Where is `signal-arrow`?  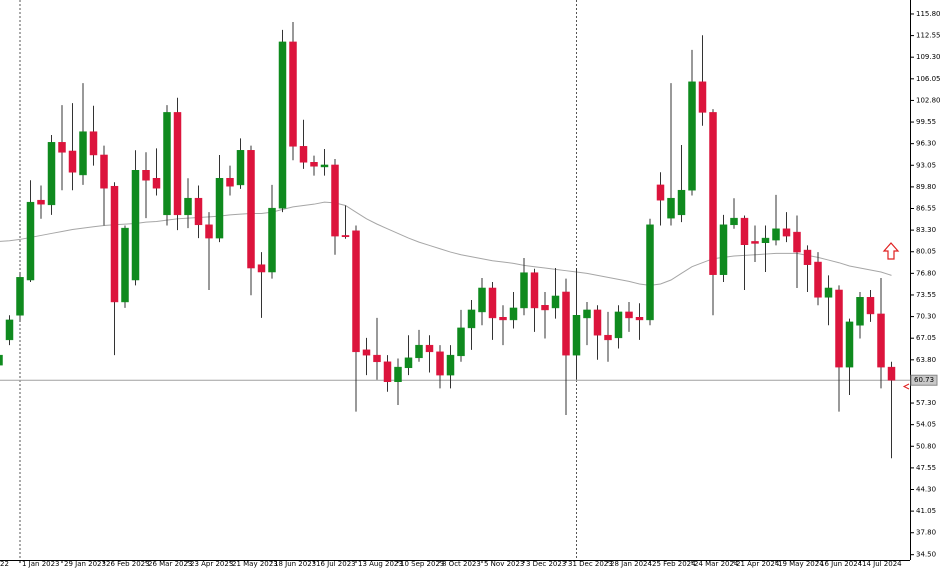
signal-arrow is located at coordinates (891, 251).